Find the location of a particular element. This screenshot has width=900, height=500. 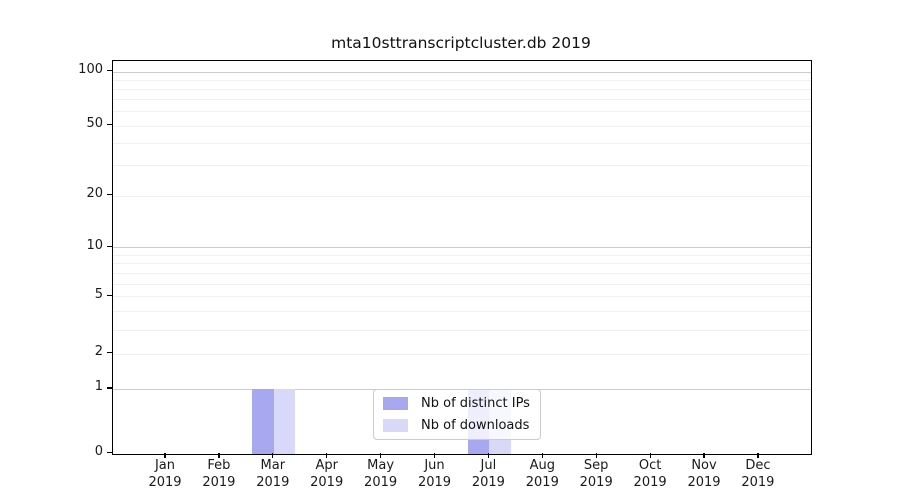

x-tick-label: Jun 2019 is located at coordinates (435, 474).